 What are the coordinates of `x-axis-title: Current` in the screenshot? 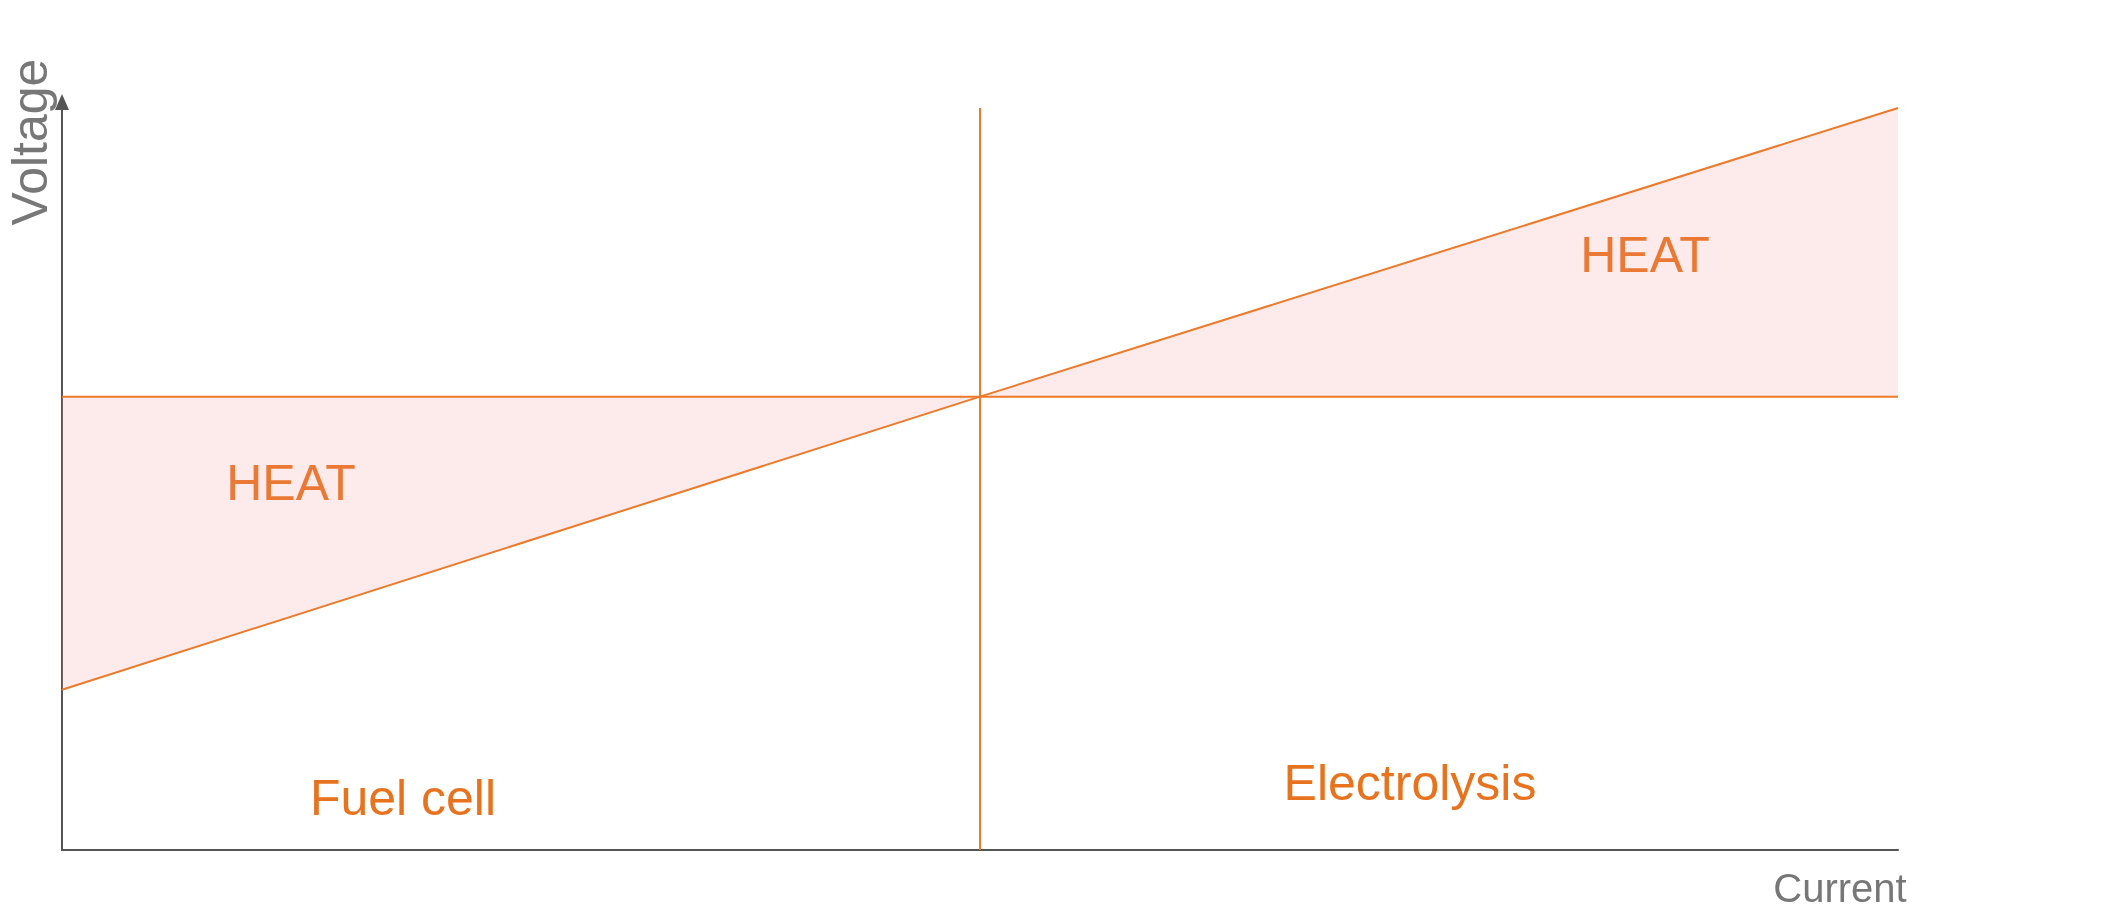 It's located at (1840, 888).